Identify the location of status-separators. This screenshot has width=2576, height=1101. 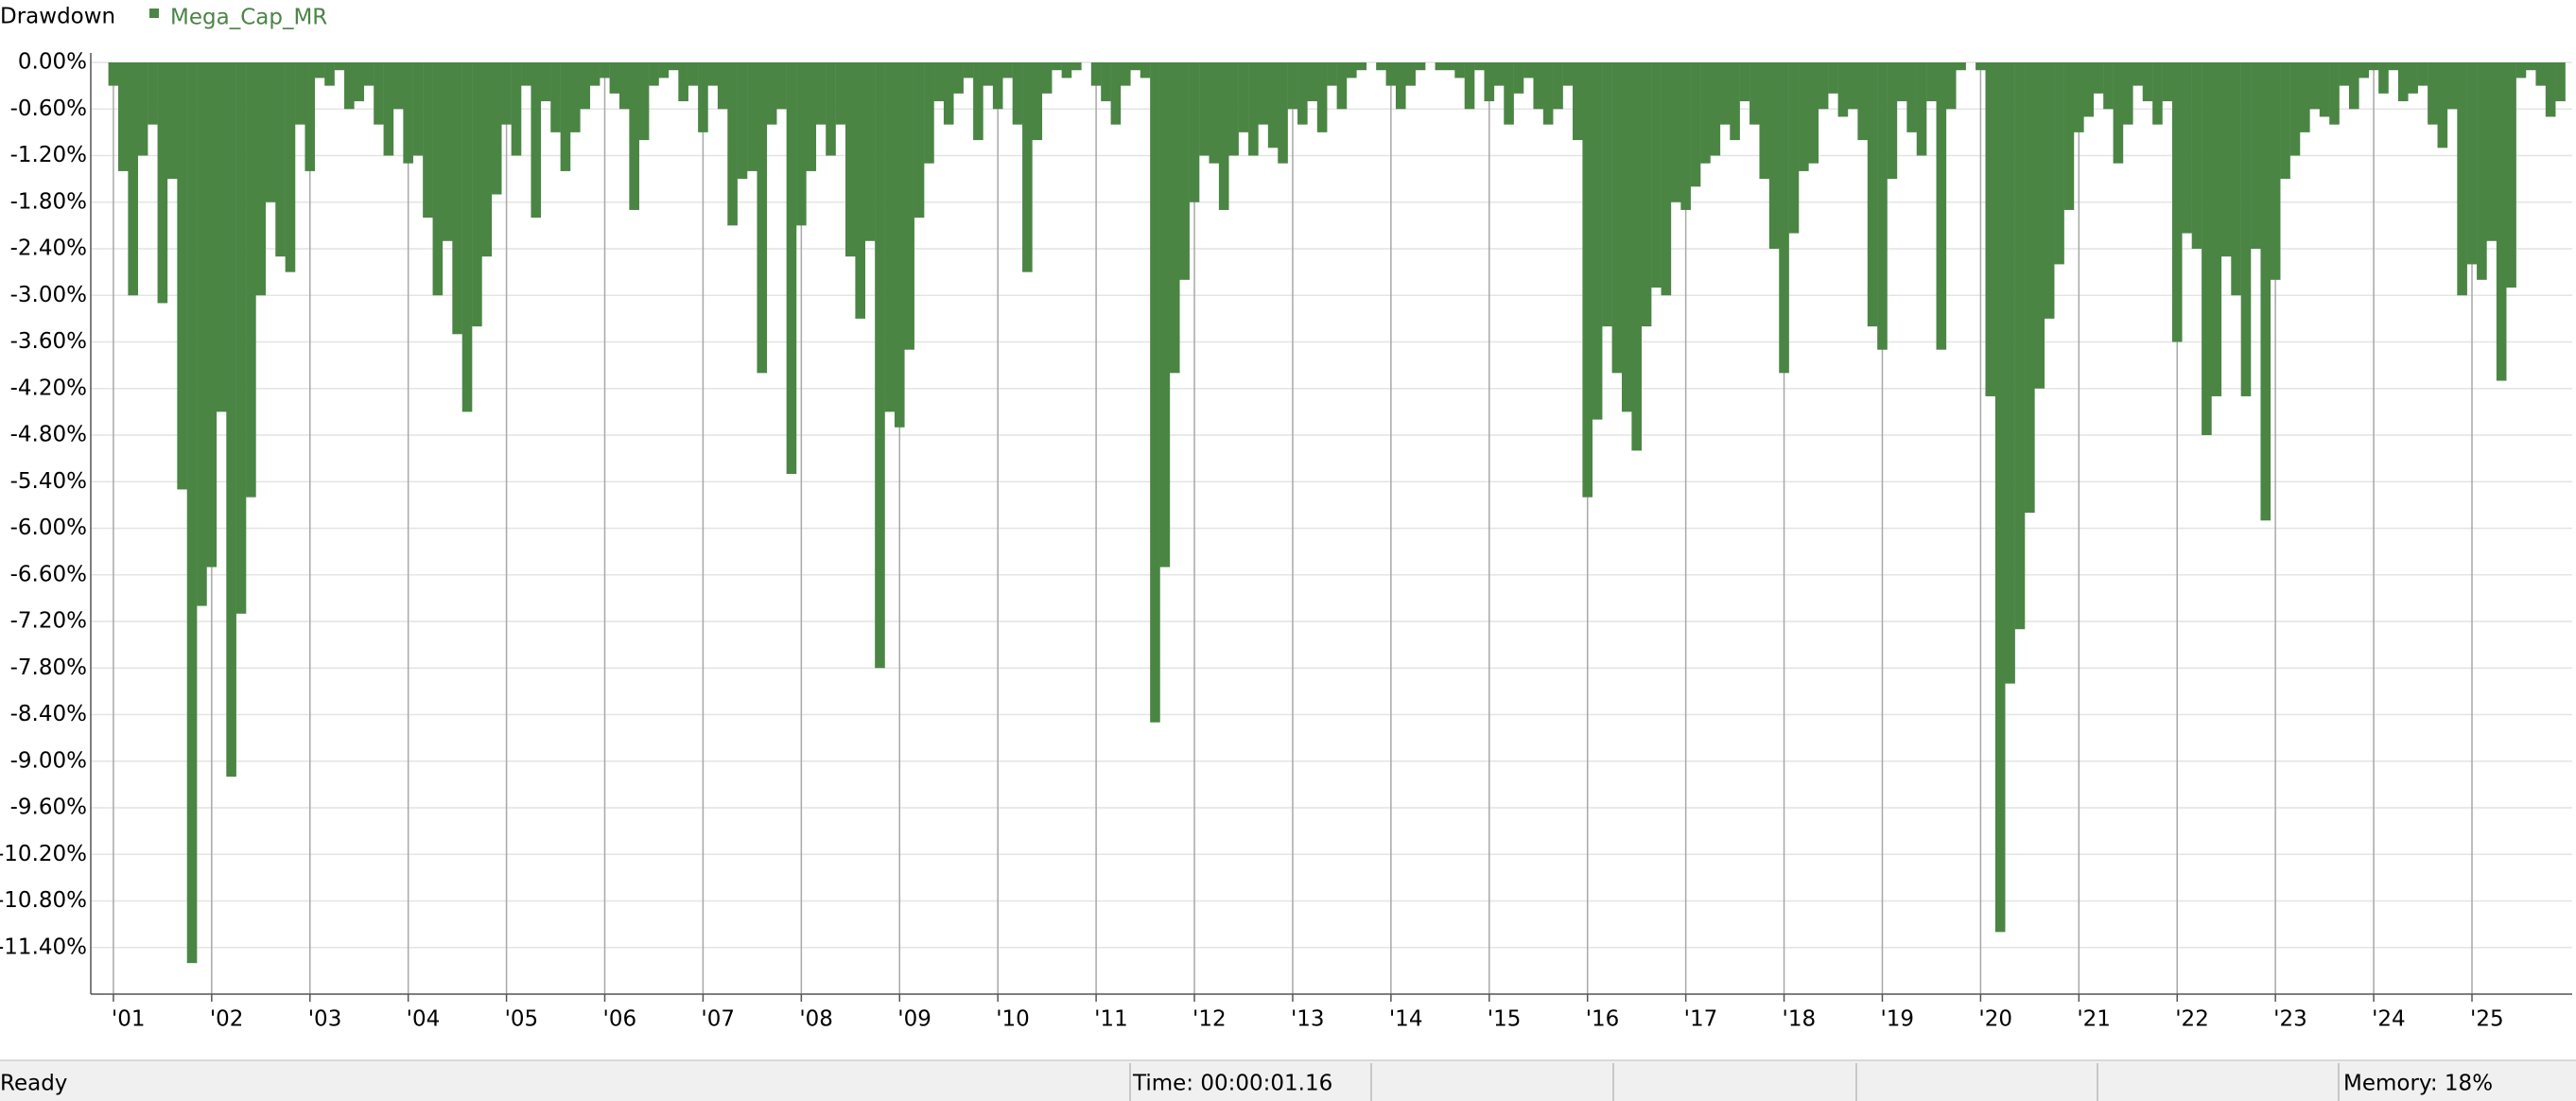
(1734, 1082).